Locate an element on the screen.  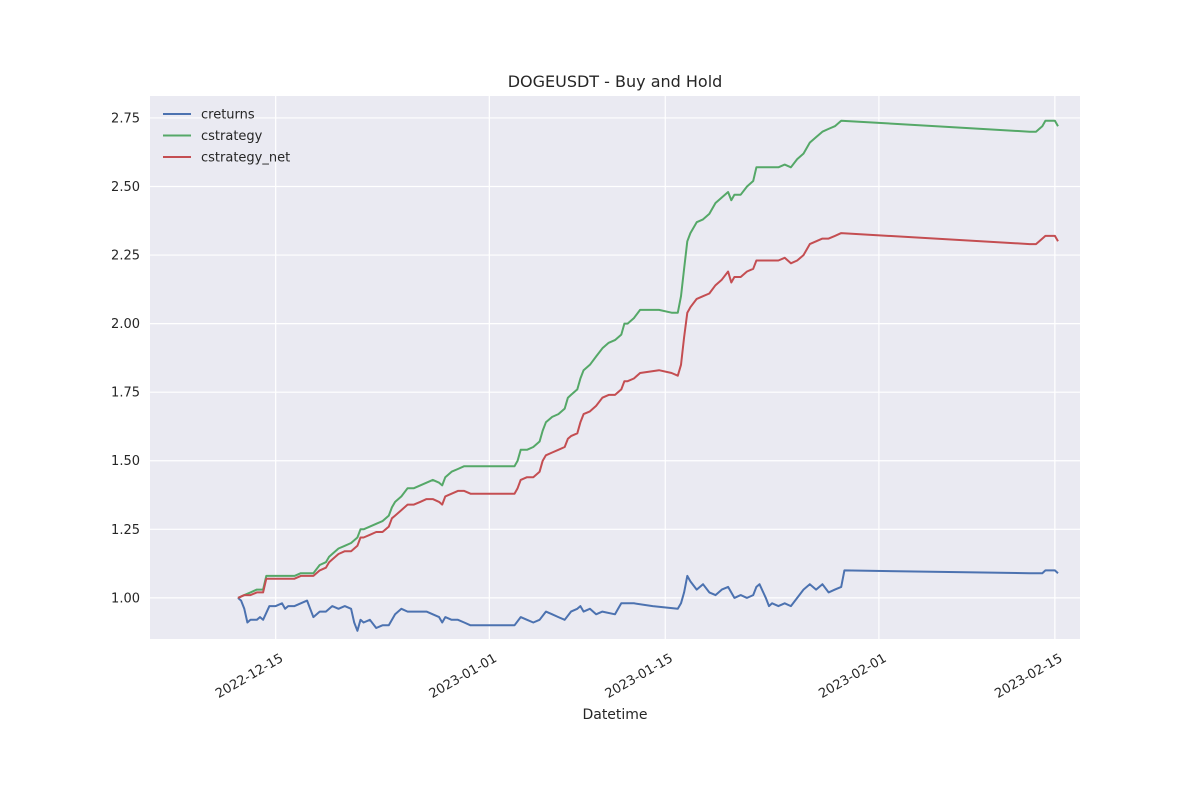
legend: creturns cstrategy cstrategy_net is located at coordinates (226, 137).